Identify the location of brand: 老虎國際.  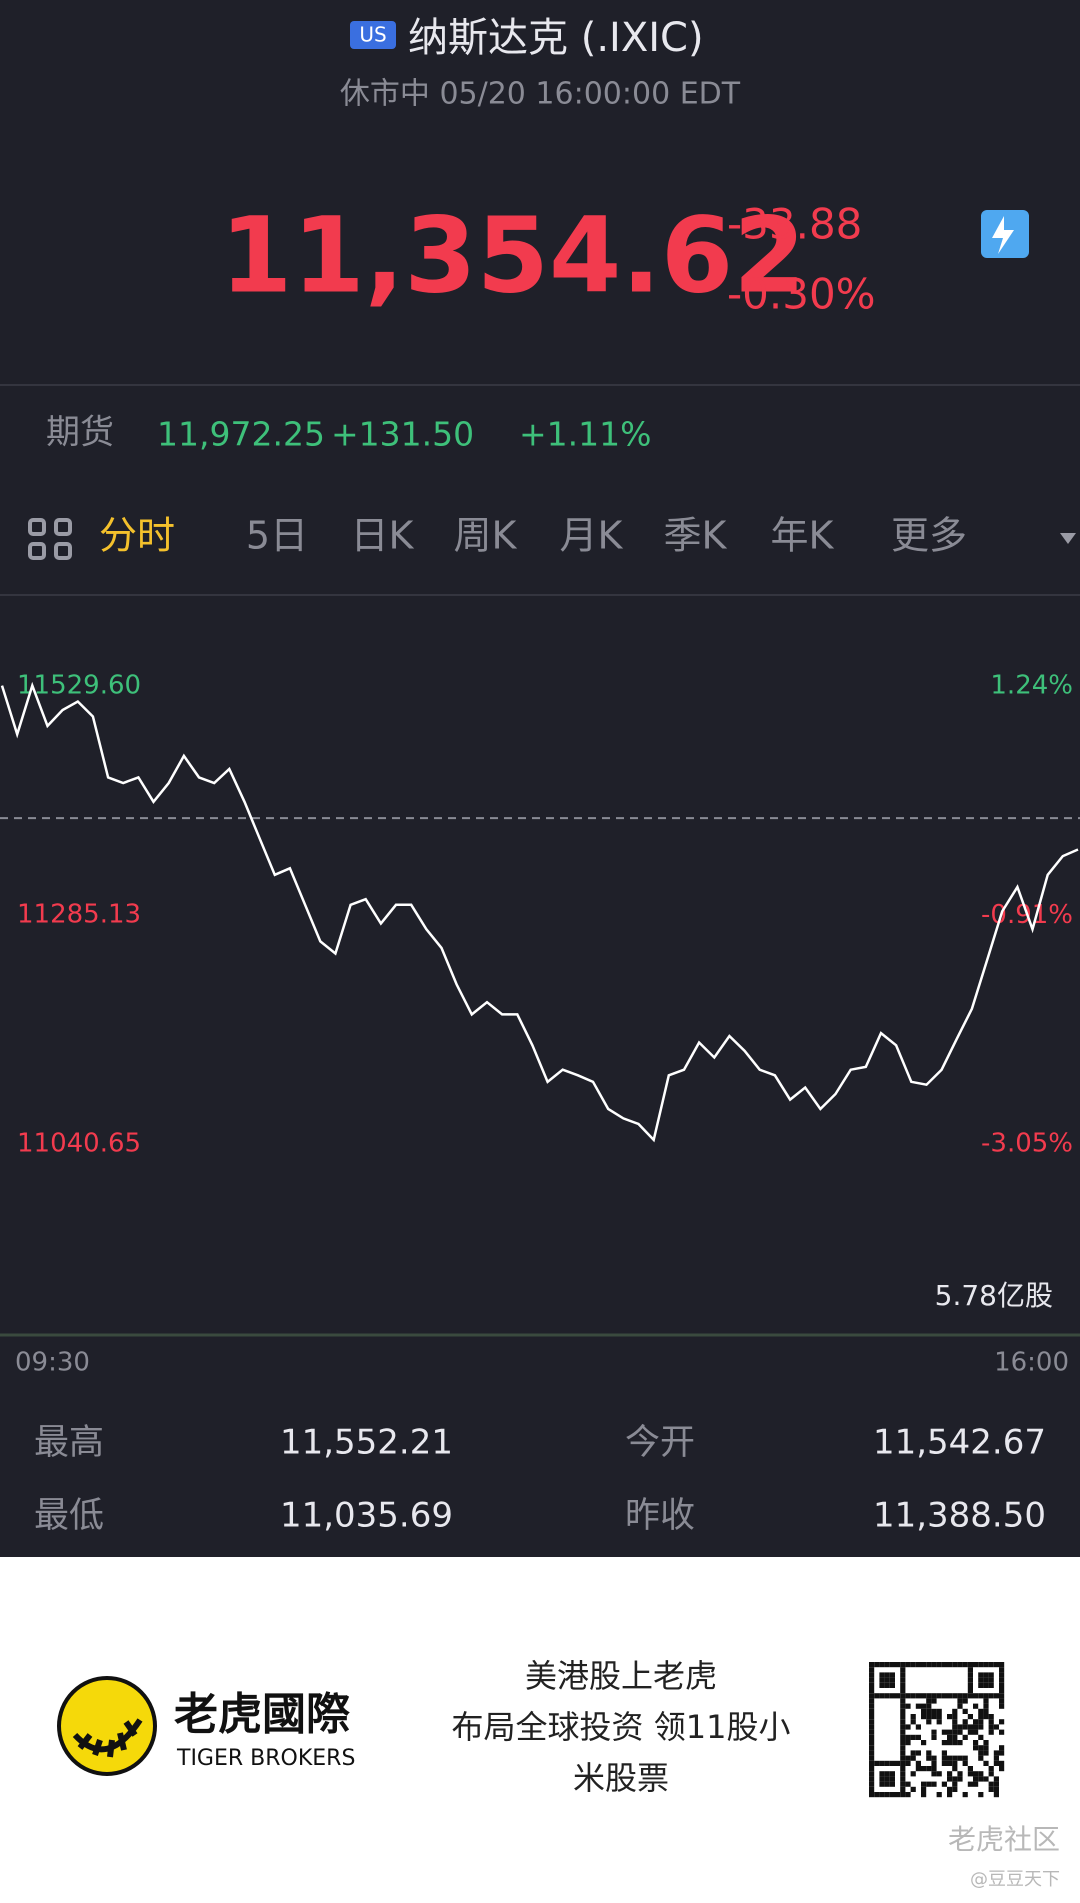
(262, 1714).